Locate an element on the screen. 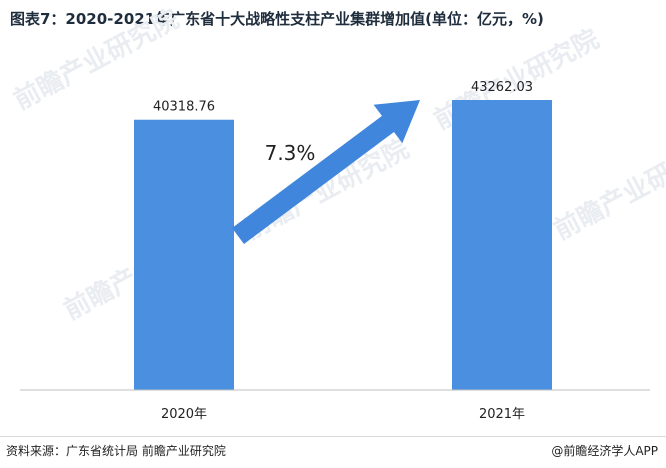 This screenshot has width=666, height=468. category-label-1: 2020年 is located at coordinates (184, 414).